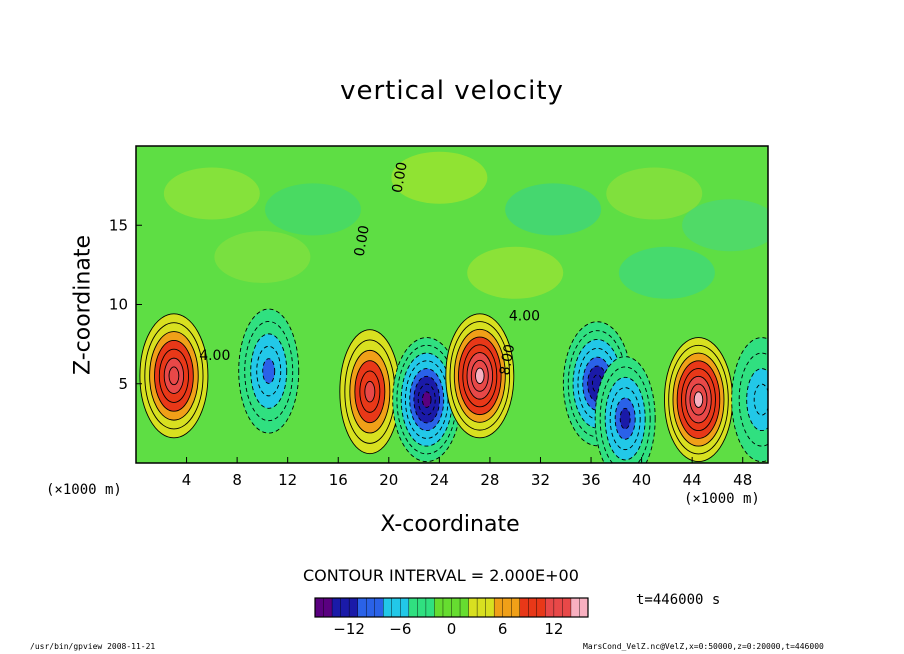 The image size is (904, 654). Describe the element at coordinates (349, 629) in the screenshot. I see `colorbar-tick-label: −12` at that location.